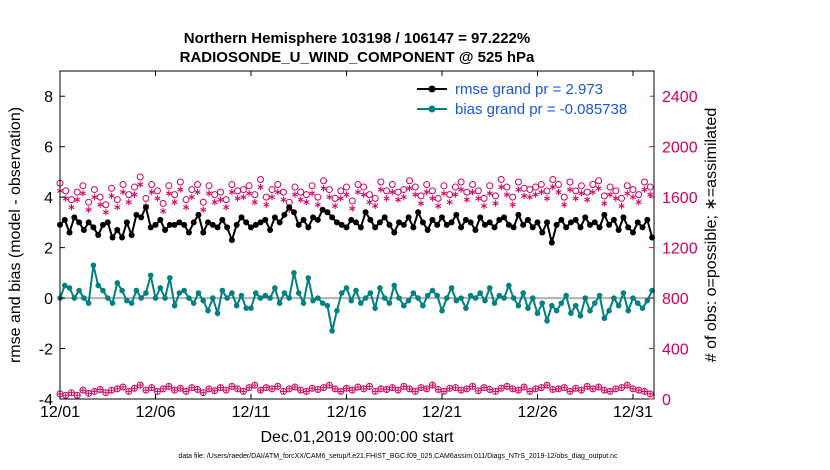 The width and height of the screenshot is (830, 470). Describe the element at coordinates (680, 97) in the screenshot. I see `y-right-tick-label: 2400` at that location.